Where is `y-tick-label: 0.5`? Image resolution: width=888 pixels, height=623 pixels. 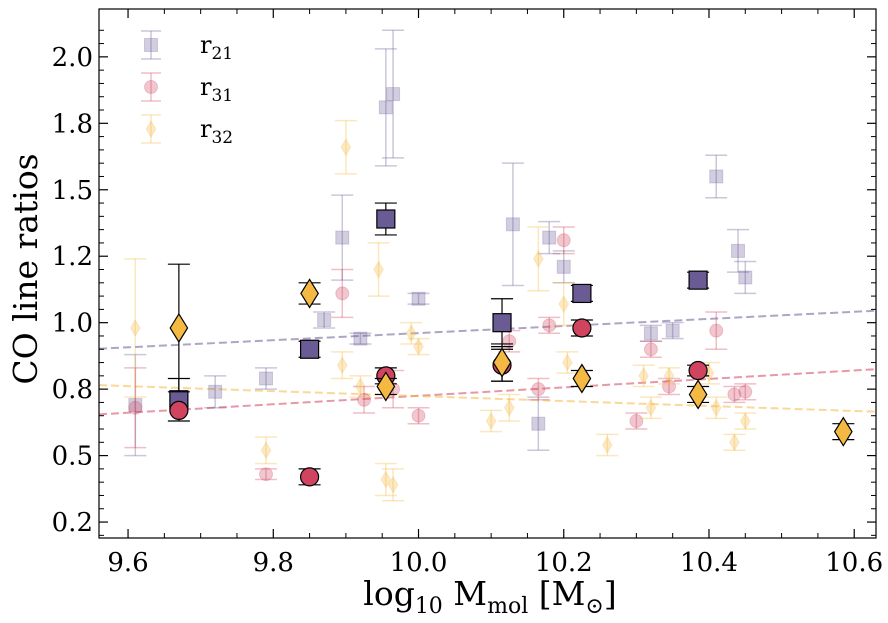 y-tick-label: 0.5 is located at coordinates (72, 457).